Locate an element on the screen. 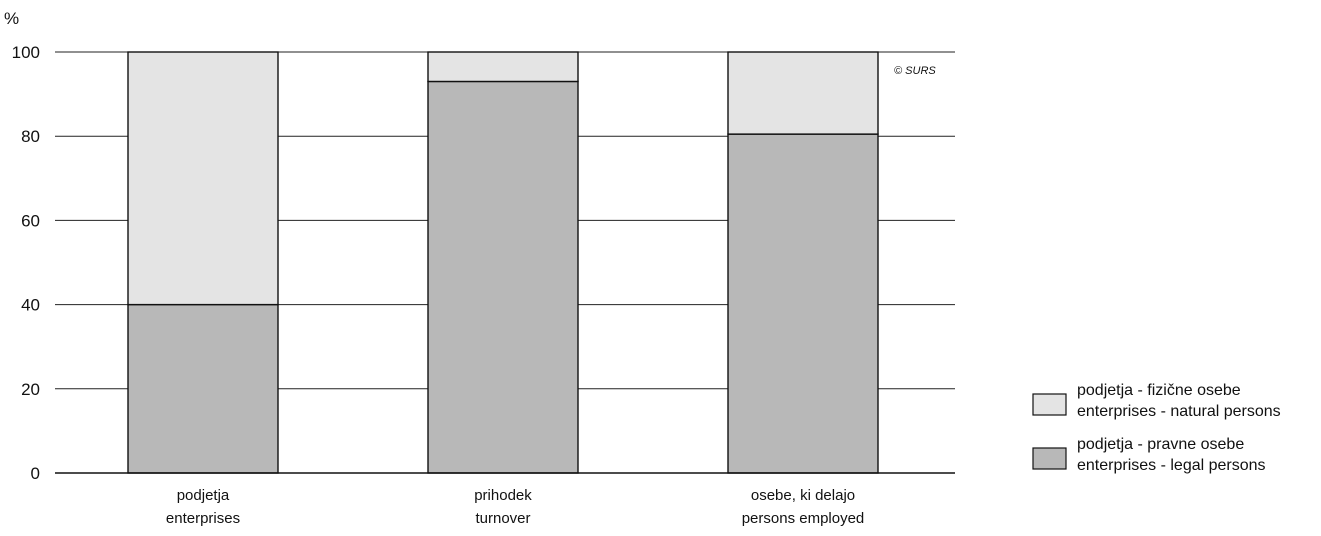 This screenshot has width=1321, height=536. legend-label: podjetja - fizične osebe is located at coordinates (1159, 390).